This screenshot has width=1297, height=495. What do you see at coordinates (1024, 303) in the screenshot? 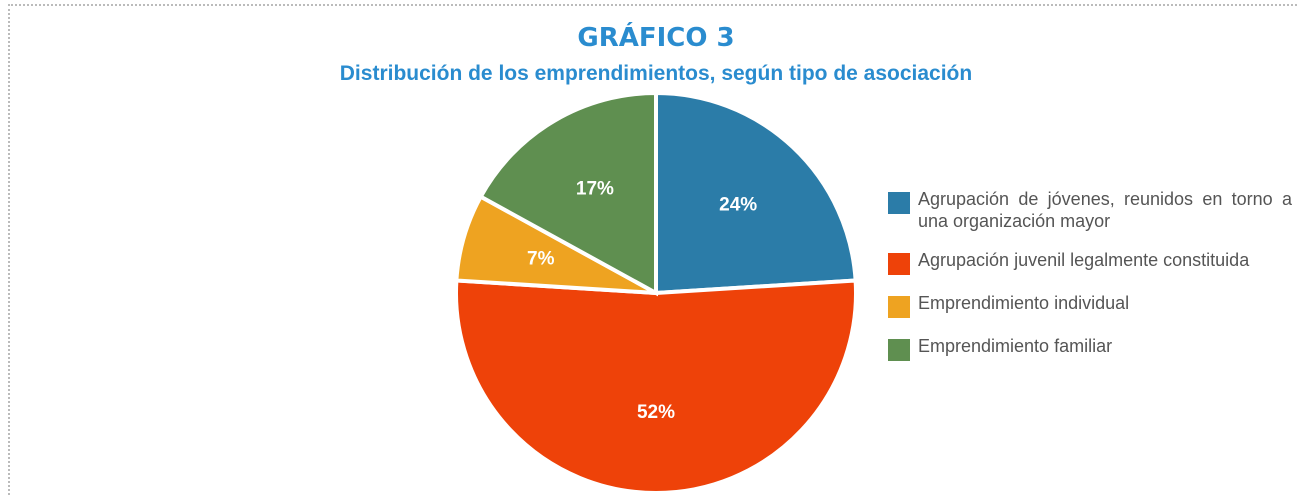
I see `legend-label: Emprendimiento individual` at bounding box center [1024, 303].